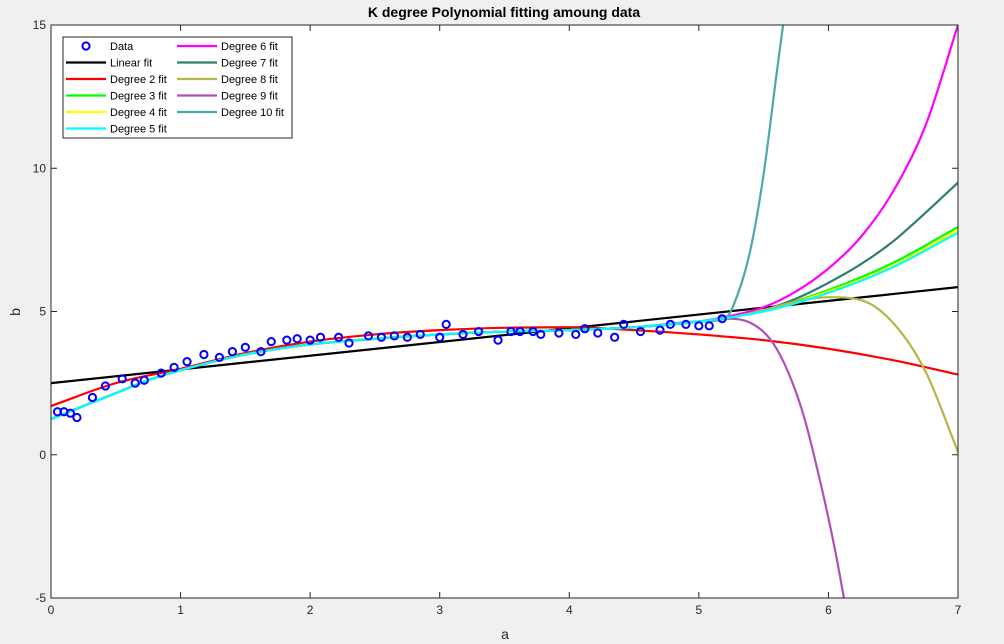 The width and height of the screenshot is (1004, 644). I want to click on legend-label: Degree 2 fit, so click(138, 80).